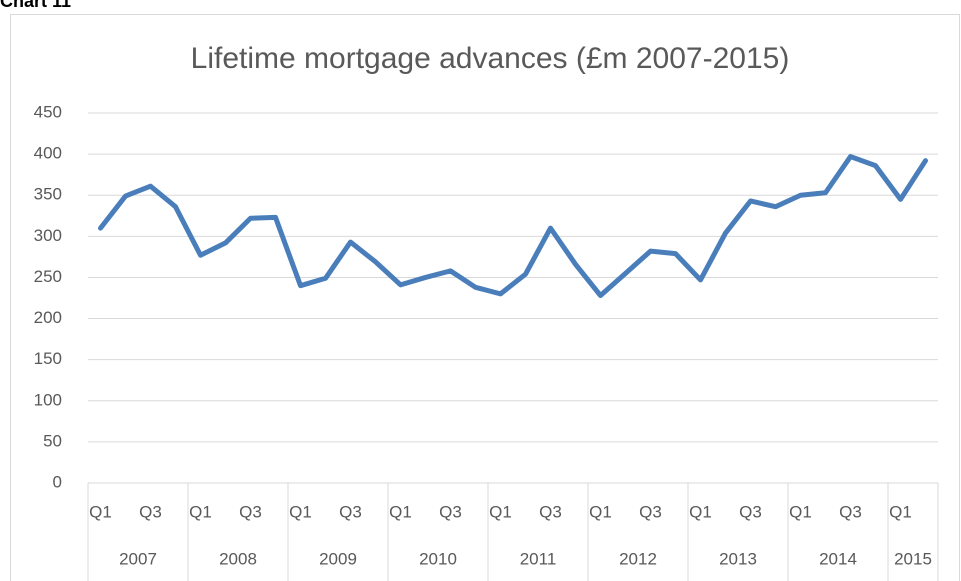 The height and width of the screenshot is (581, 961). What do you see at coordinates (48, 358) in the screenshot?
I see `y-tick-label: 150` at bounding box center [48, 358].